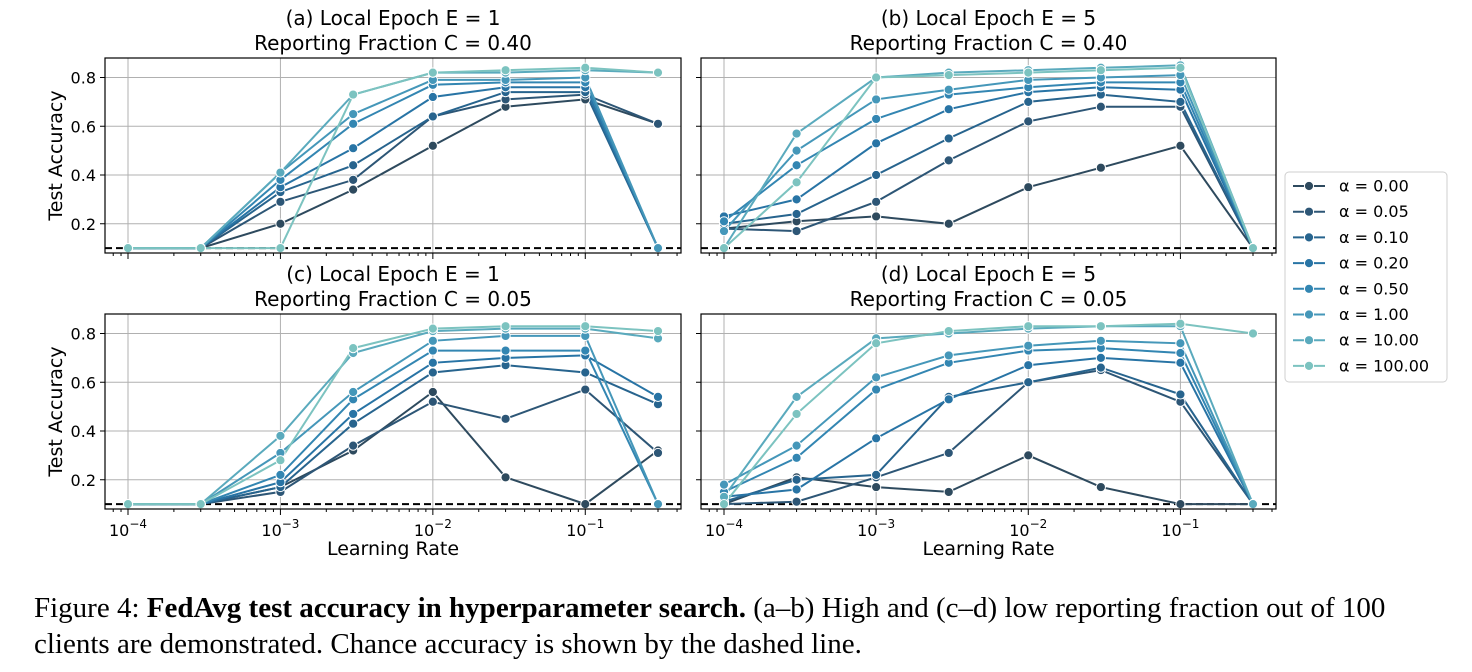  Describe the element at coordinates (393, 299) in the screenshot. I see `panel-title: Reporting Fraction C = 0.05` at that location.